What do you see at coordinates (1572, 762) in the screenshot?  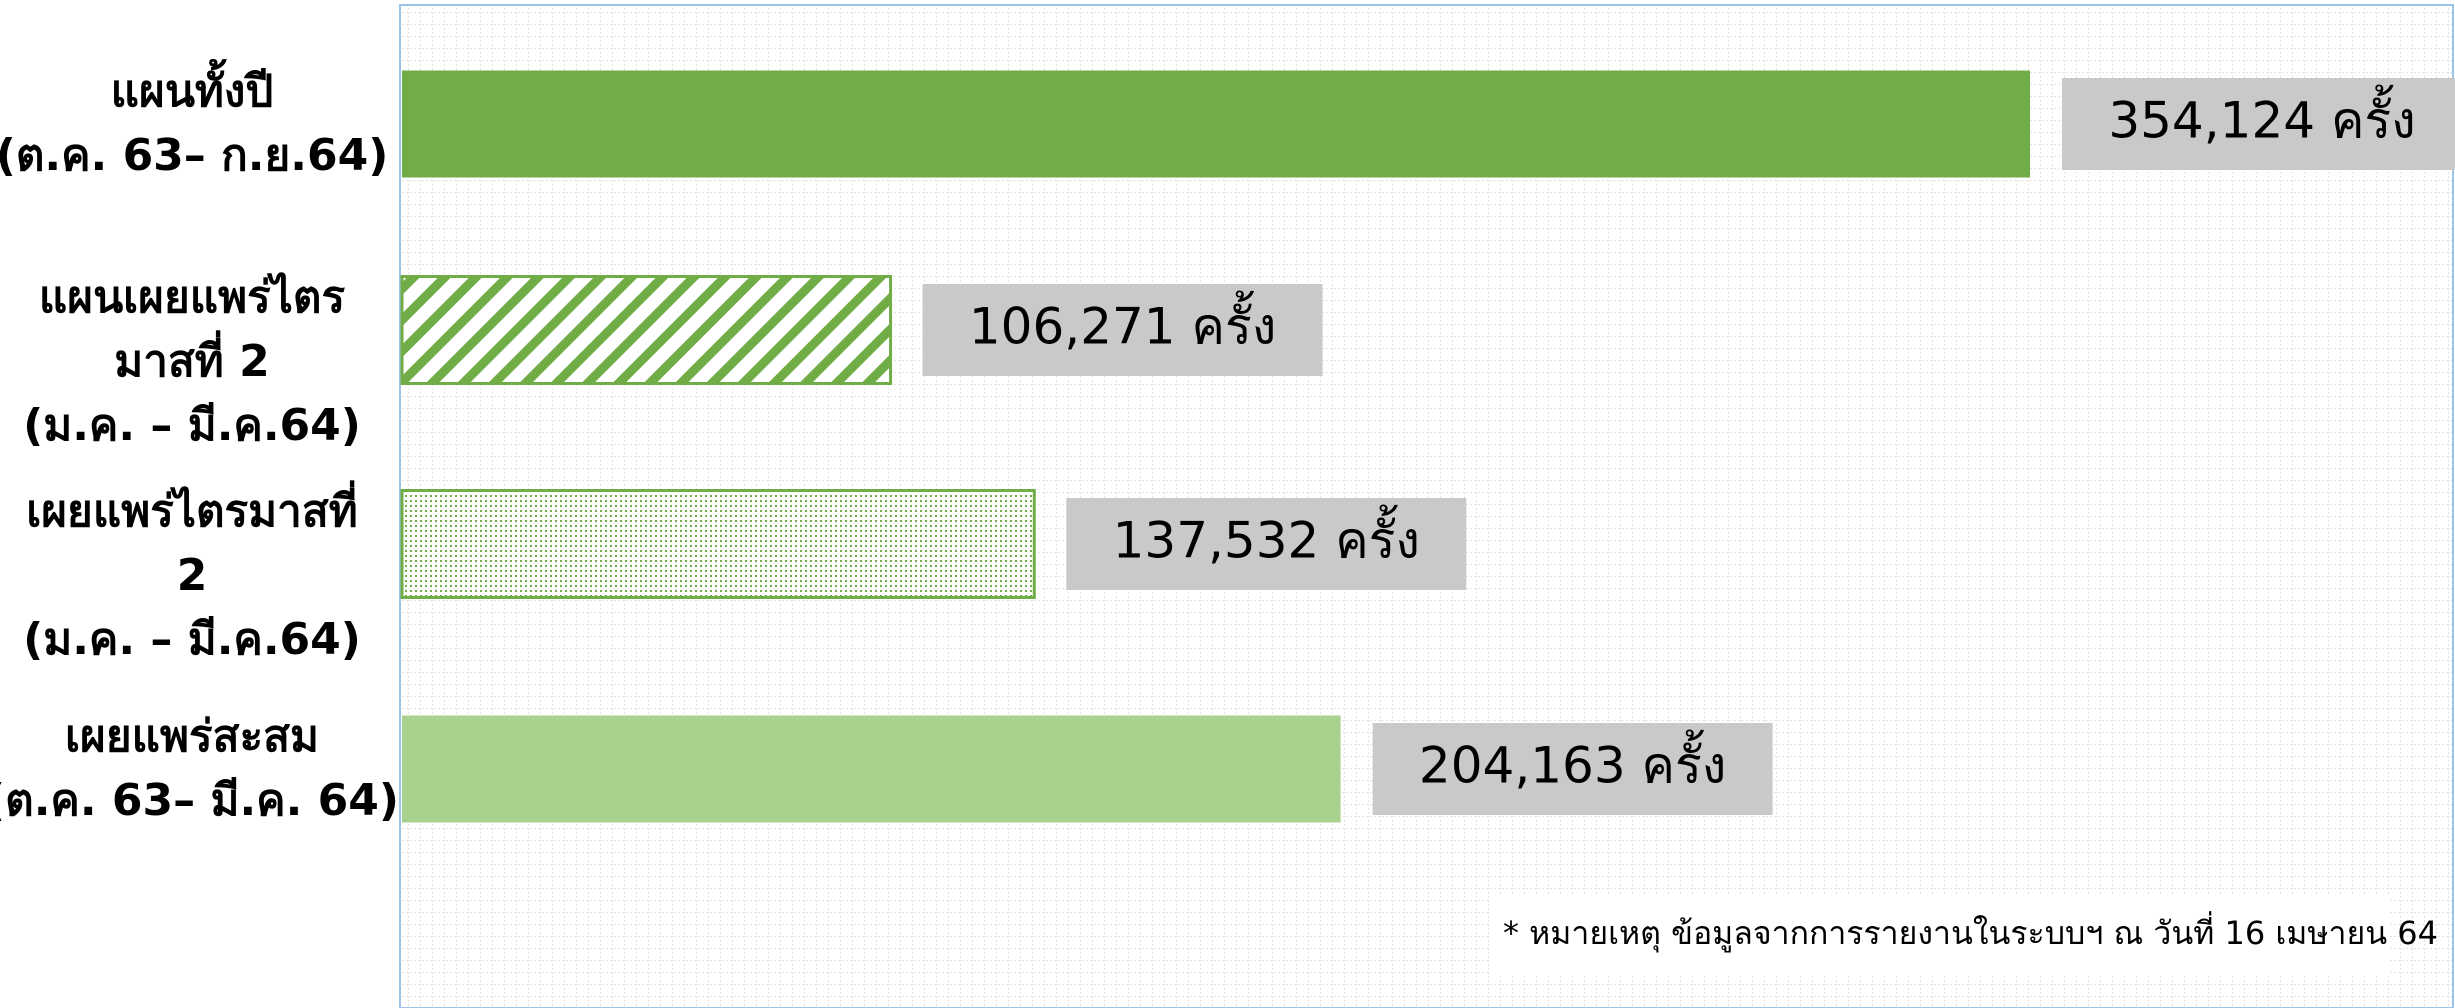 I see `value-label: 204,163 ครั้ง` at bounding box center [1572, 762].